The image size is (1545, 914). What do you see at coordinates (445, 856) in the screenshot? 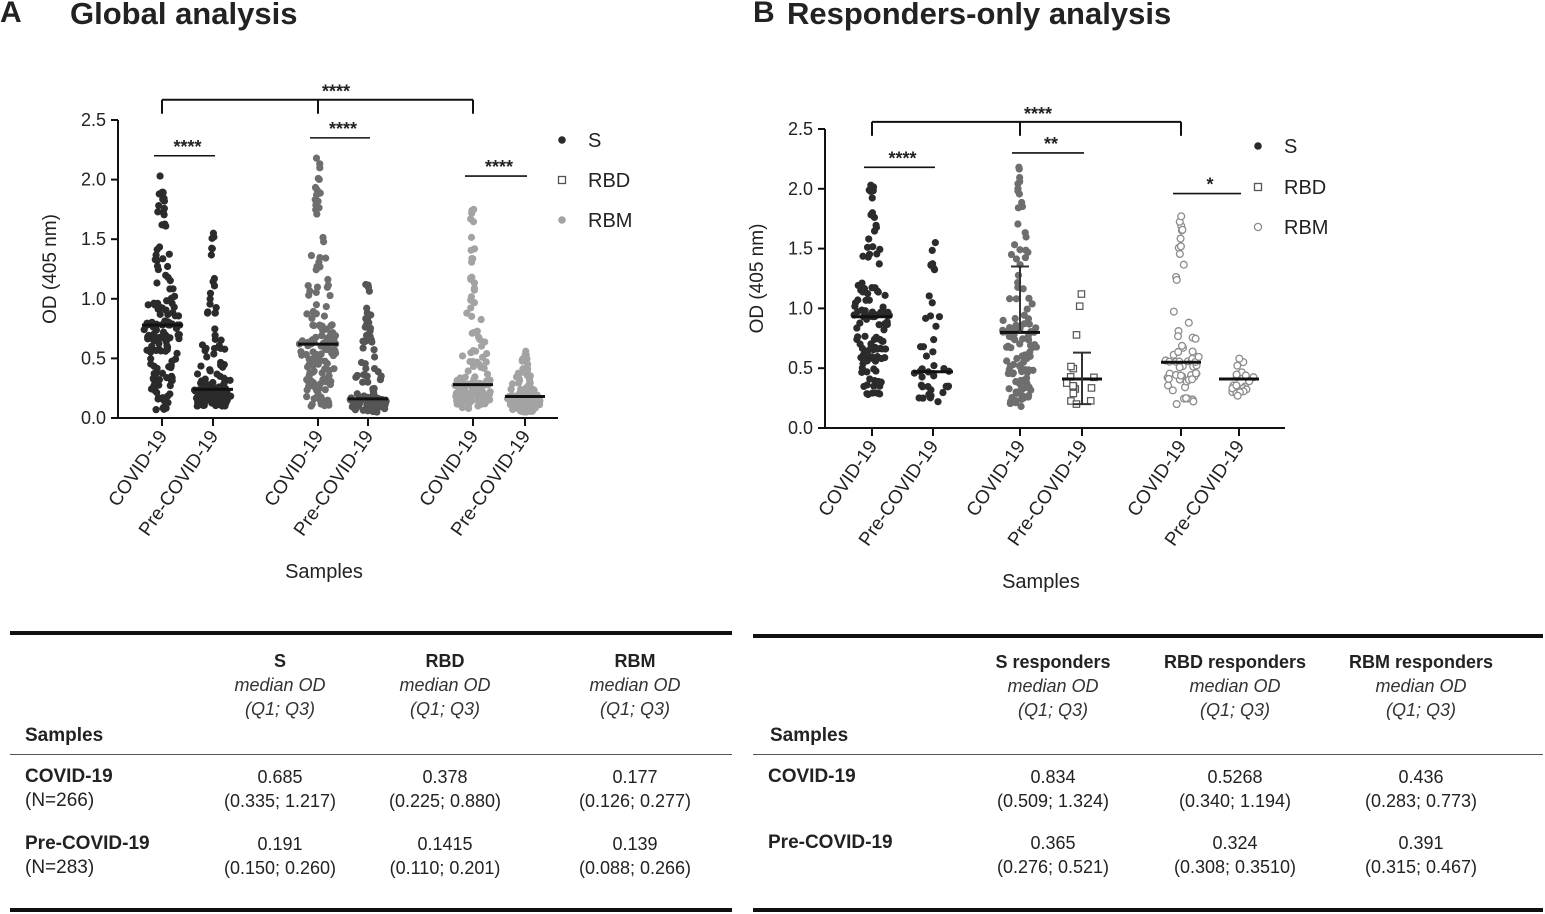
I see `table-a-cell: 0.1415 (0.110; 0.201)` at bounding box center [445, 856].